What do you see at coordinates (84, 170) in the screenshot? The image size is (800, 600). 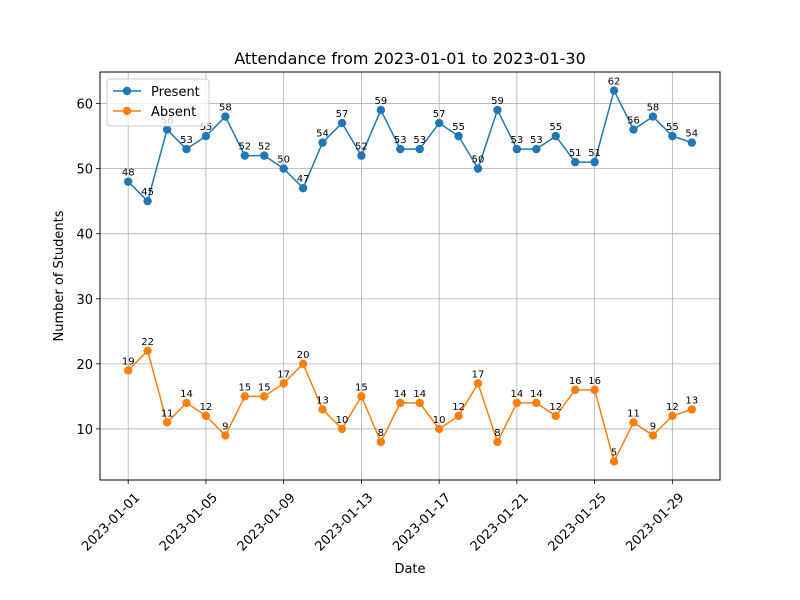 I see `y-tick-label: 50` at bounding box center [84, 170].